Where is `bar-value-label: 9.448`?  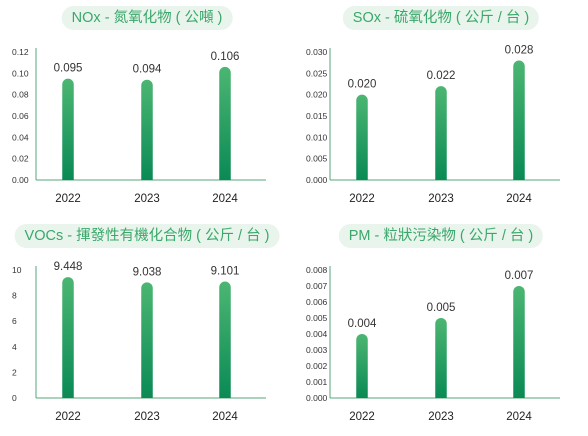
bar-value-label: 9.448 is located at coordinates (68, 267).